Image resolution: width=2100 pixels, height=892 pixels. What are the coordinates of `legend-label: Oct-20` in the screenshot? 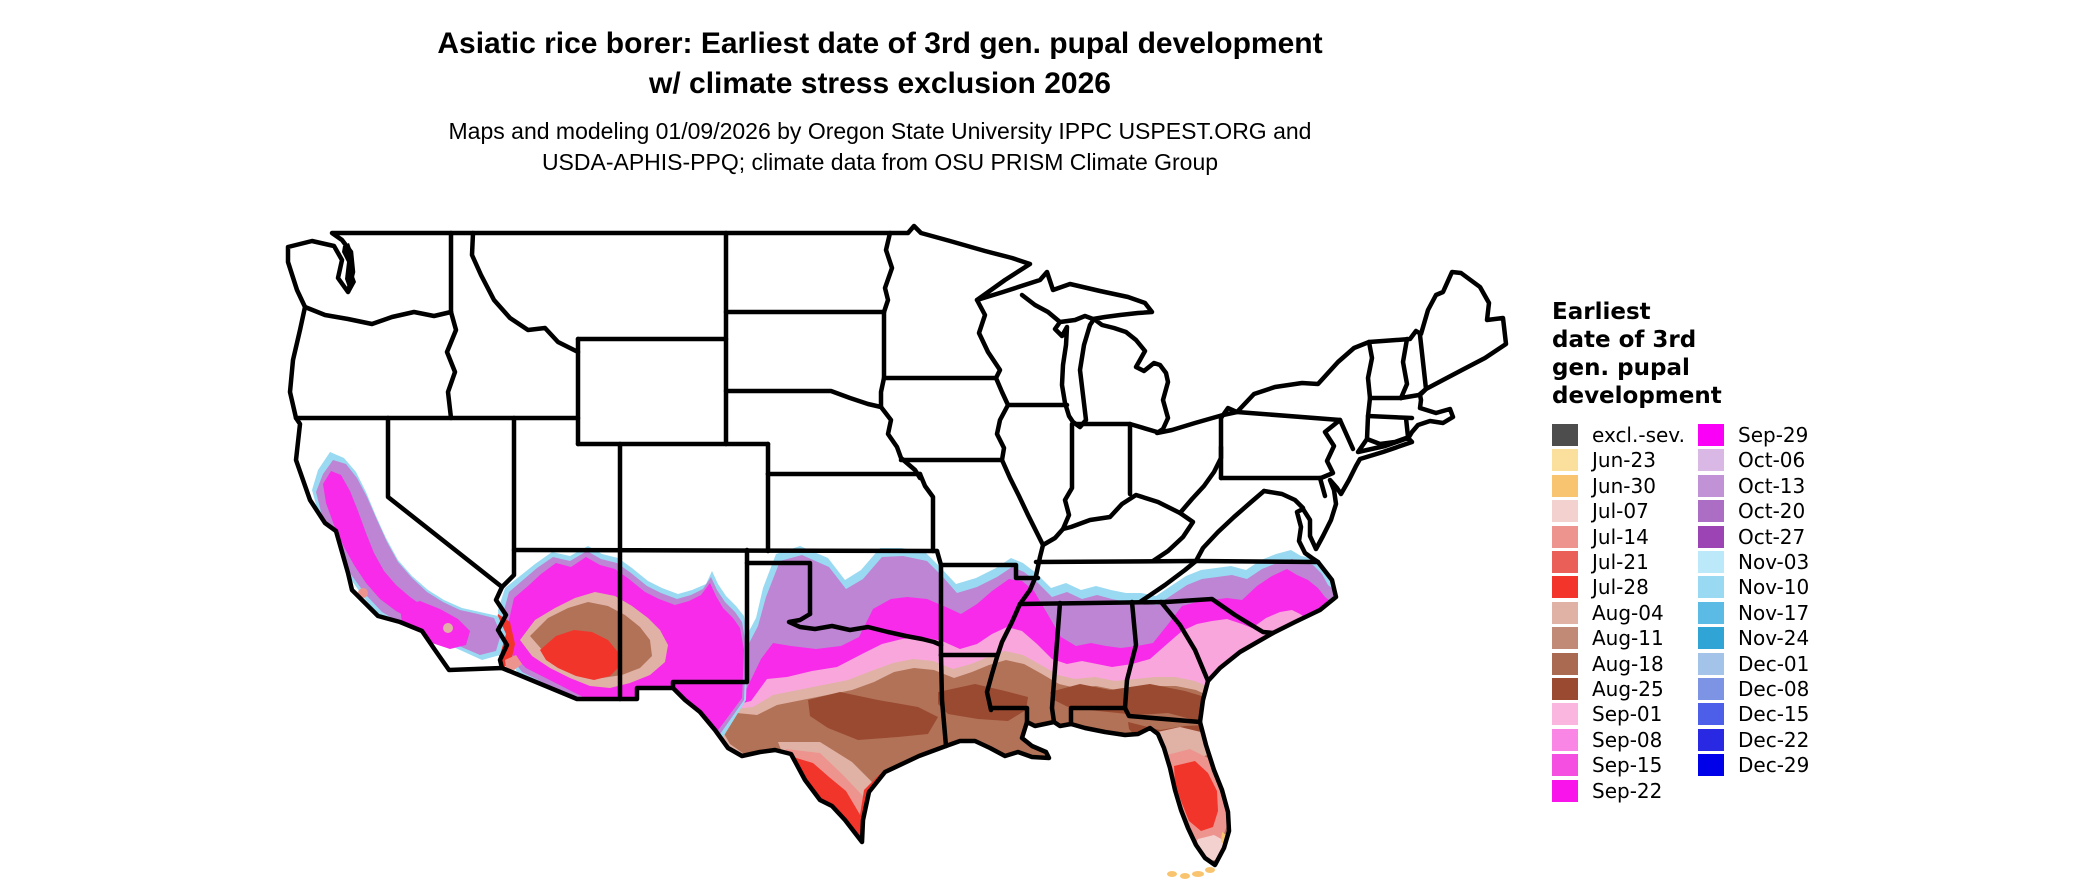 It's located at (1772, 511).